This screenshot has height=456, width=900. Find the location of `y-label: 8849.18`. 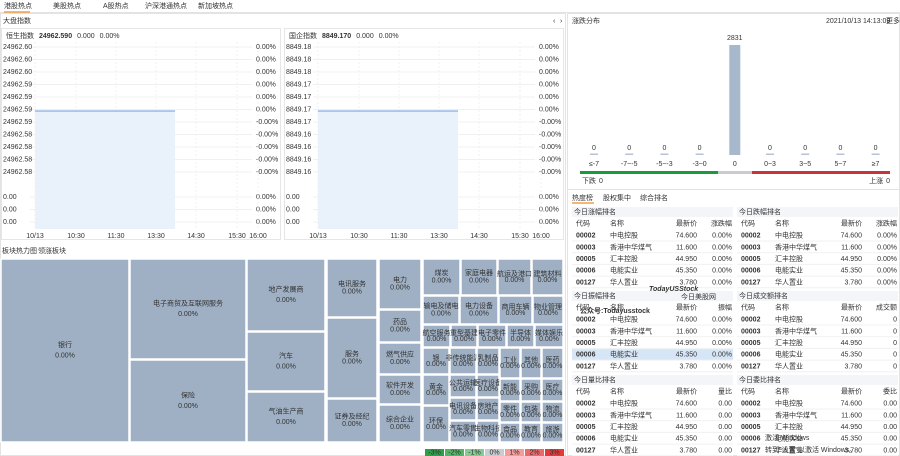

y-label: 8849.18 is located at coordinates (298, 59).